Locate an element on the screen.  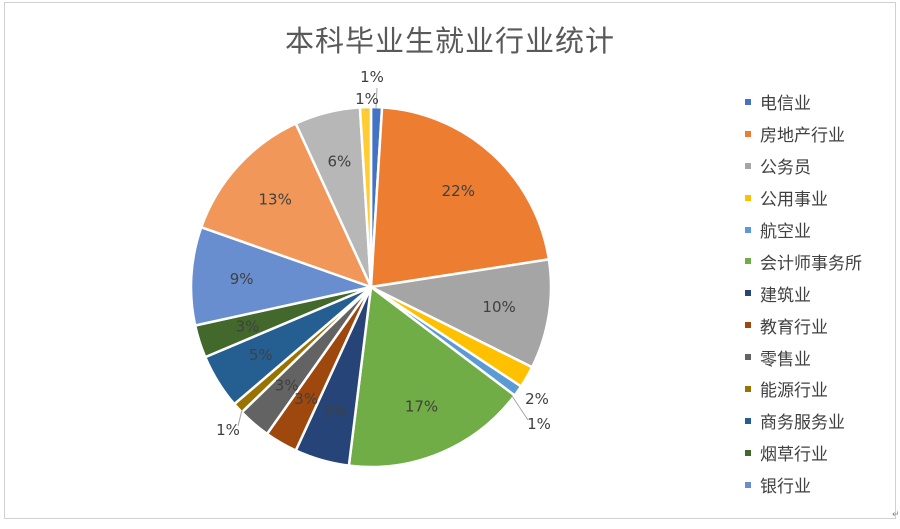
legend-item-零售业: 零售业 is located at coordinates (803, 357).